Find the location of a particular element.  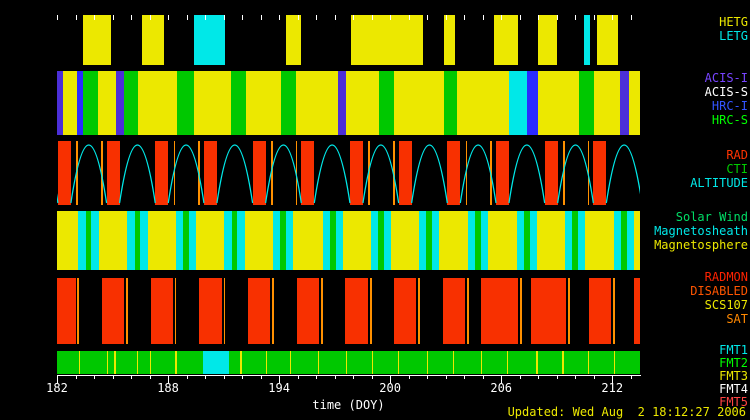

label-radmon: RADMON is located at coordinates (726, 277).